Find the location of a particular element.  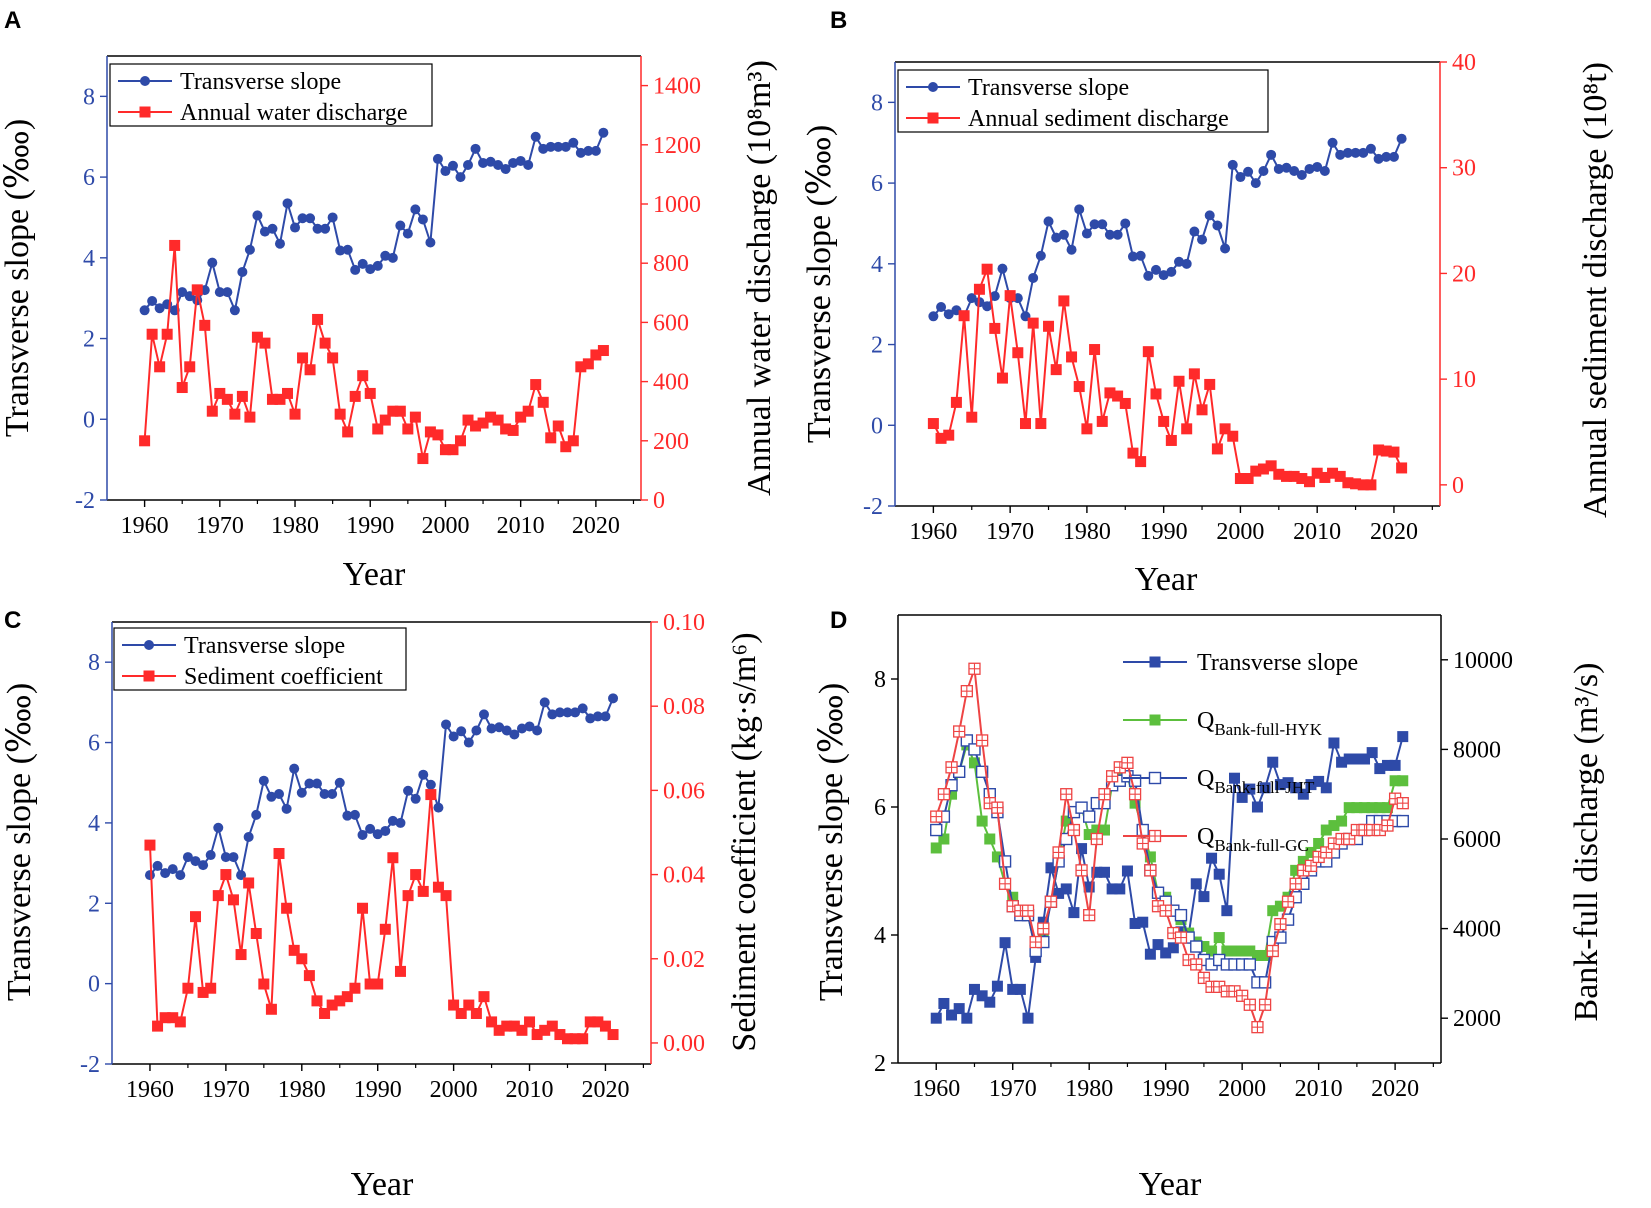

panel-label: B is located at coordinates (838, 20).